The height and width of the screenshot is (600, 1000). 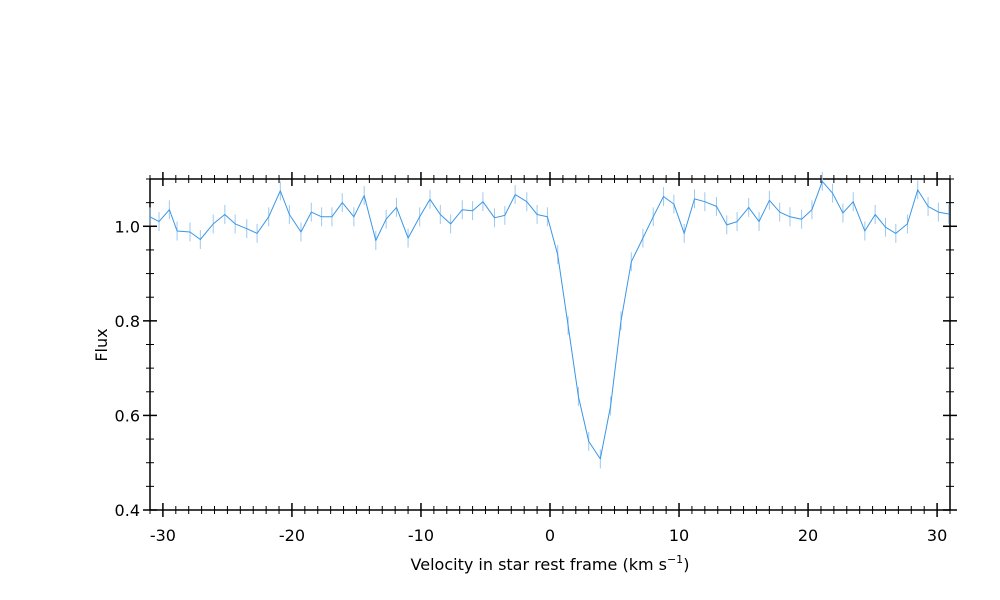 What do you see at coordinates (127, 321) in the screenshot?
I see `y-tick-label-2: 0.8` at bounding box center [127, 321].